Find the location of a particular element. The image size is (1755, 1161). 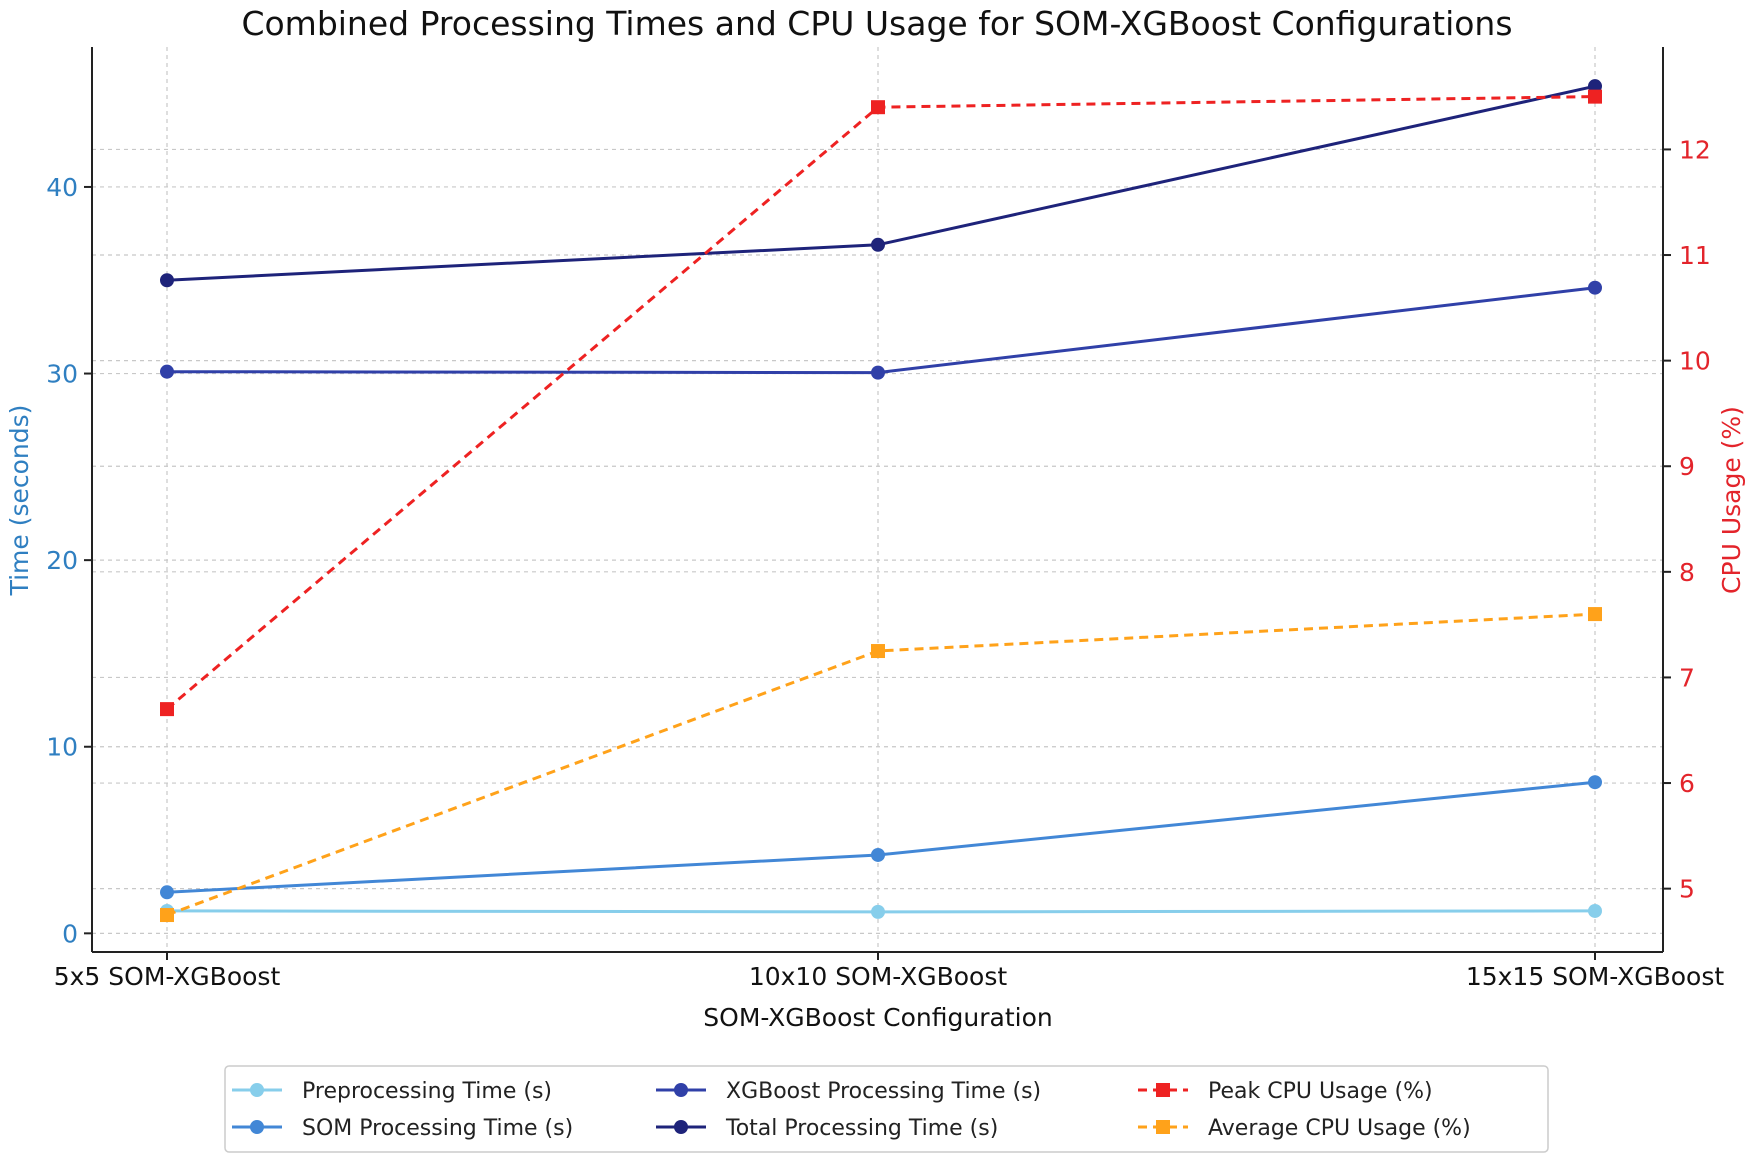

x-tick-label: 10x10 SOM-XGBoost is located at coordinates (878, 976).